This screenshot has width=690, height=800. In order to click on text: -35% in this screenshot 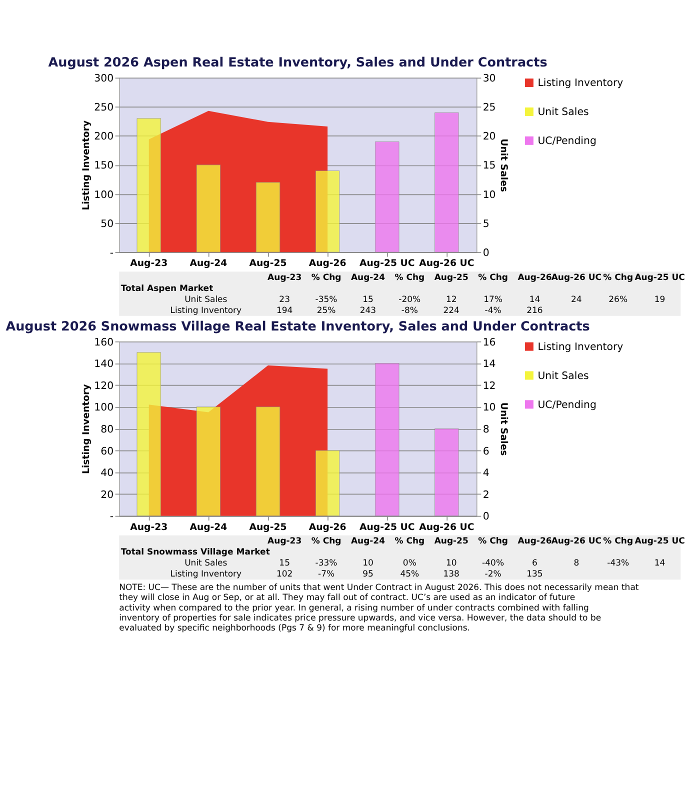, I will do `click(326, 299)`.